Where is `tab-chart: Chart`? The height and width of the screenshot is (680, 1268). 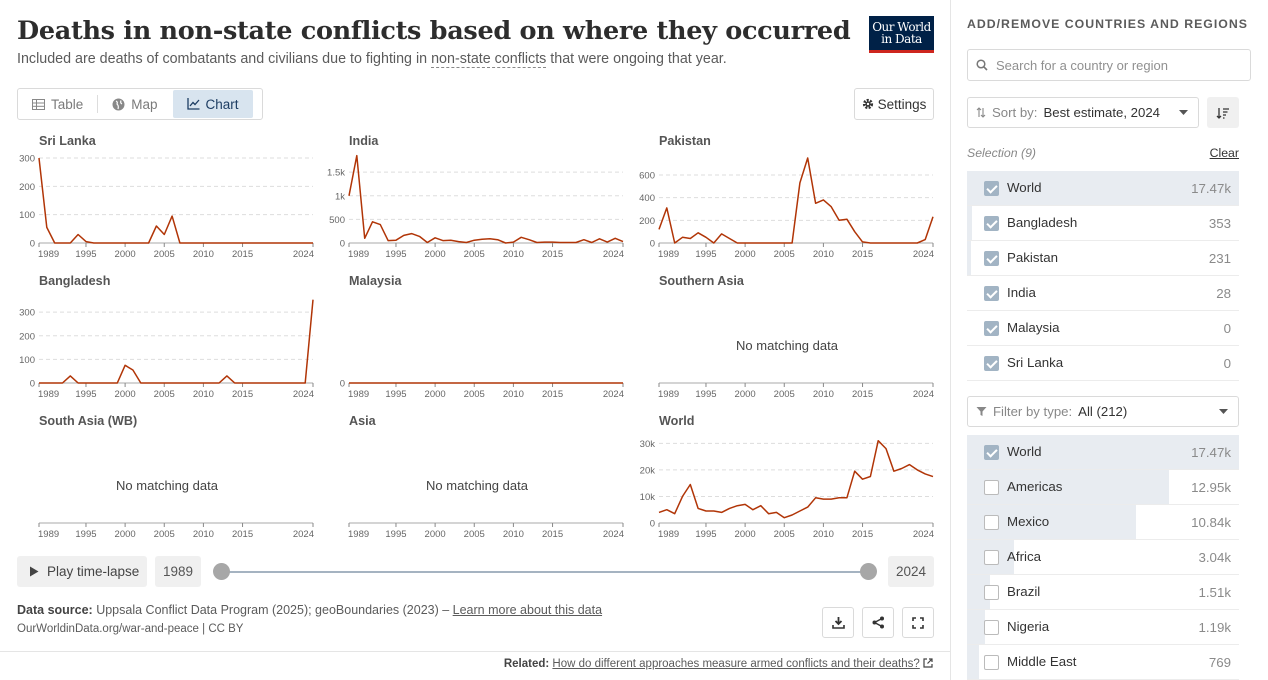 tab-chart: Chart is located at coordinates (212, 104).